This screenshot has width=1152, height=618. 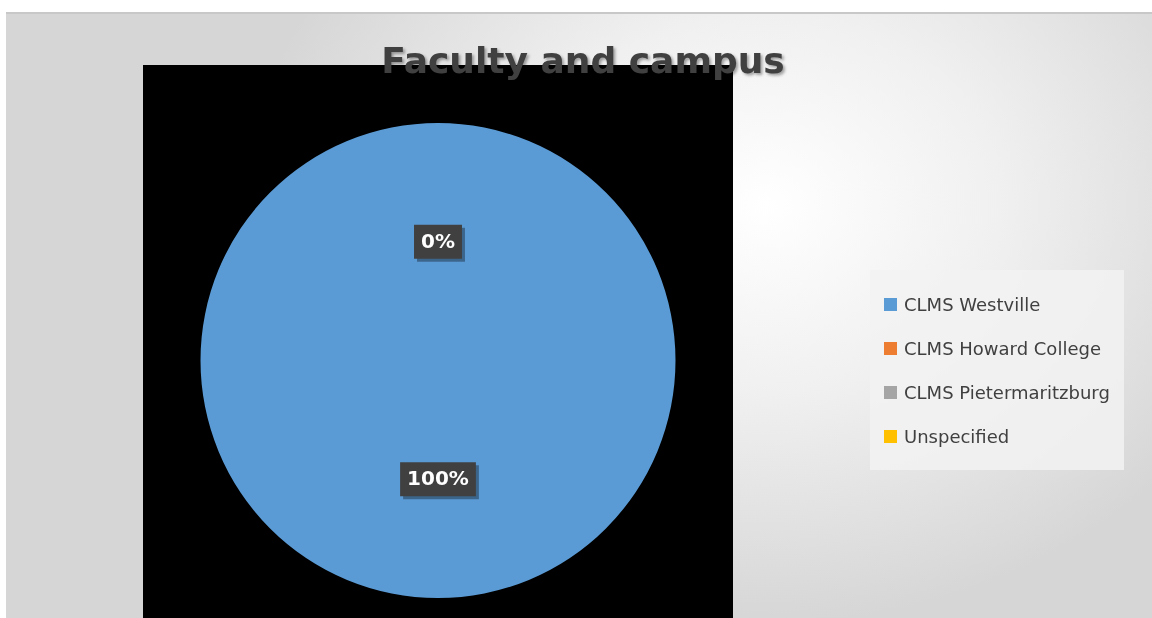 I want to click on legend-label: CLMS Pietermaritzburg, so click(x=1007, y=392).